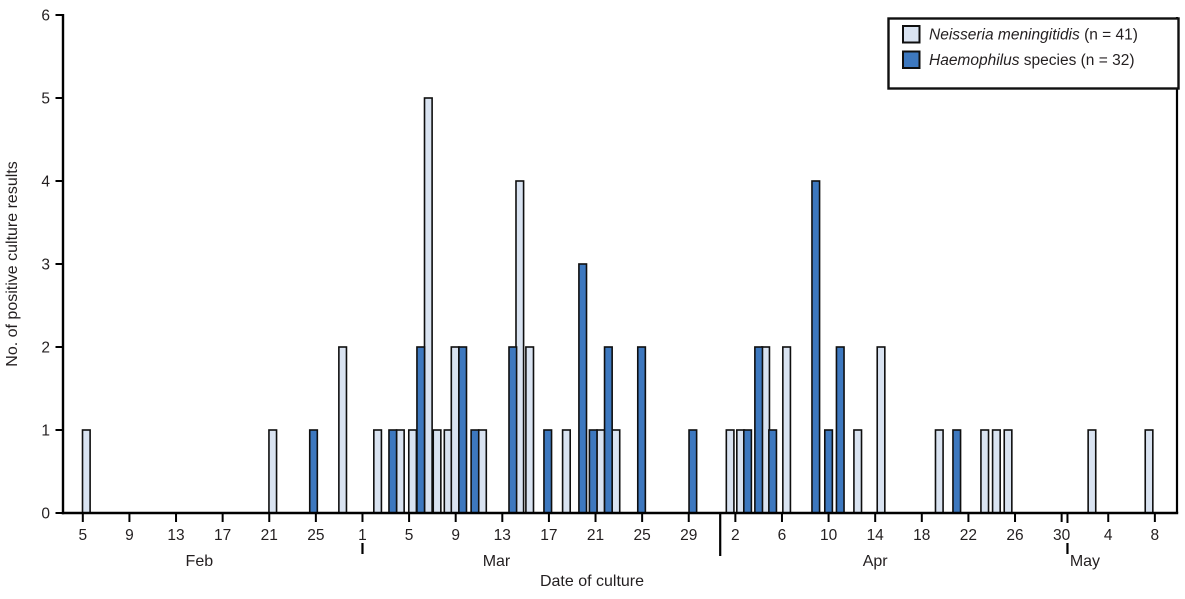  Describe the element at coordinates (876, 535) in the screenshot. I see `x-tick-label: 14` at that location.